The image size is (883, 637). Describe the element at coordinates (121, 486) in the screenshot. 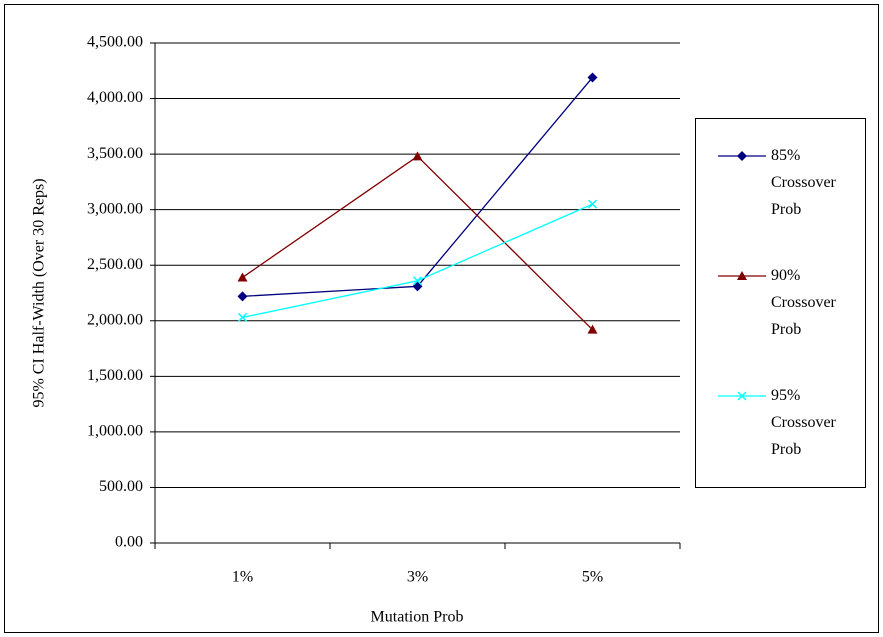

I see `y-tick-label: 500.00` at that location.